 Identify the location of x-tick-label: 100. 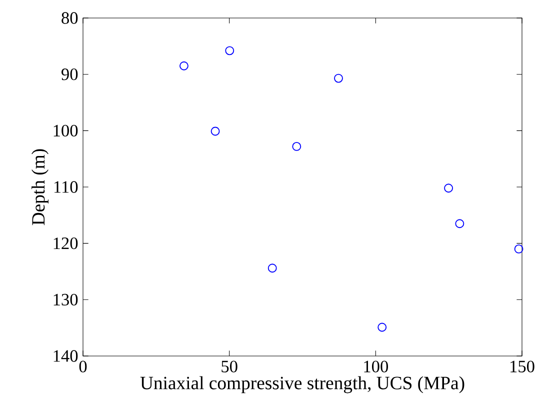
(376, 366).